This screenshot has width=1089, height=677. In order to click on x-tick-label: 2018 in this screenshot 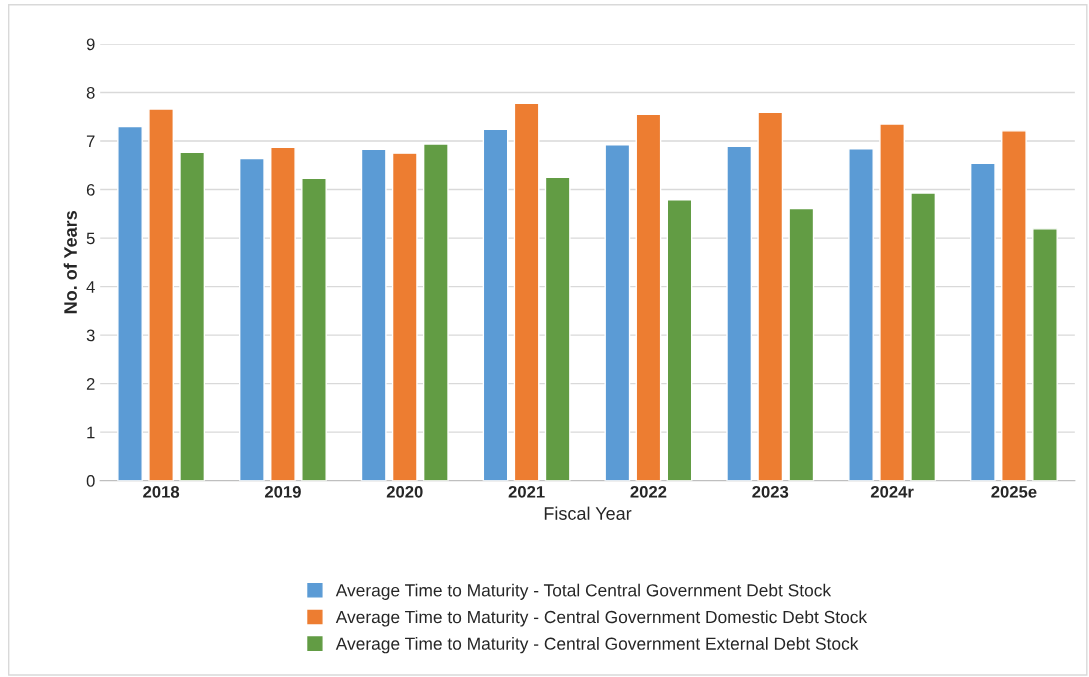, I will do `click(161, 491)`.